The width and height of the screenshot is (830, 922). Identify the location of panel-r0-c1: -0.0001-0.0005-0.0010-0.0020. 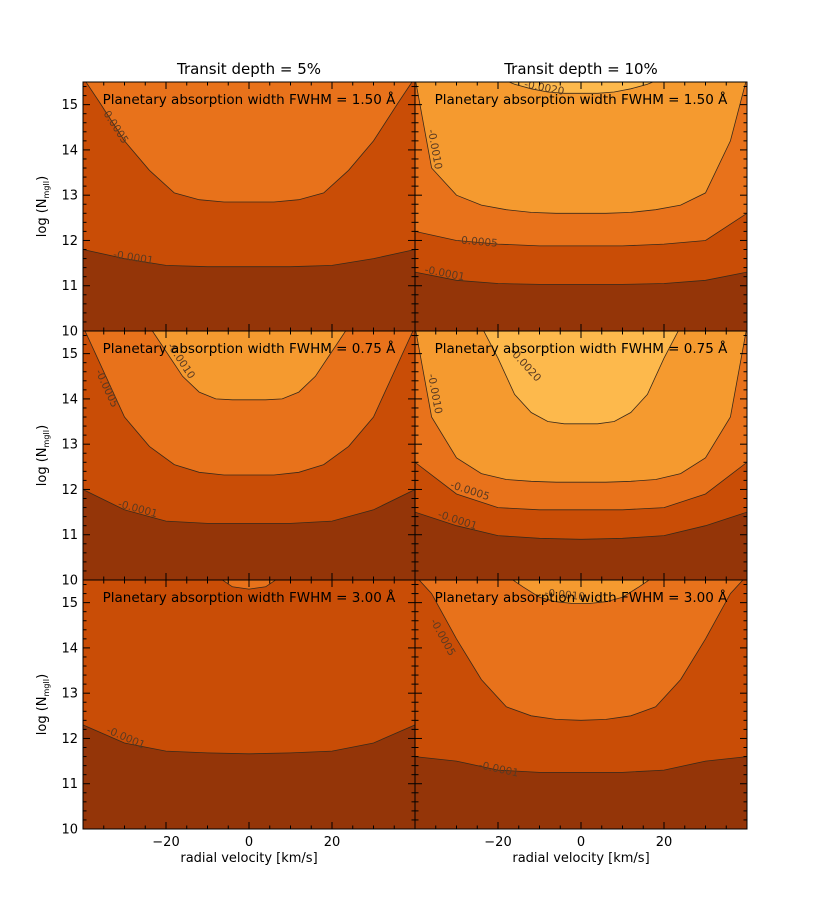
(581, 206).